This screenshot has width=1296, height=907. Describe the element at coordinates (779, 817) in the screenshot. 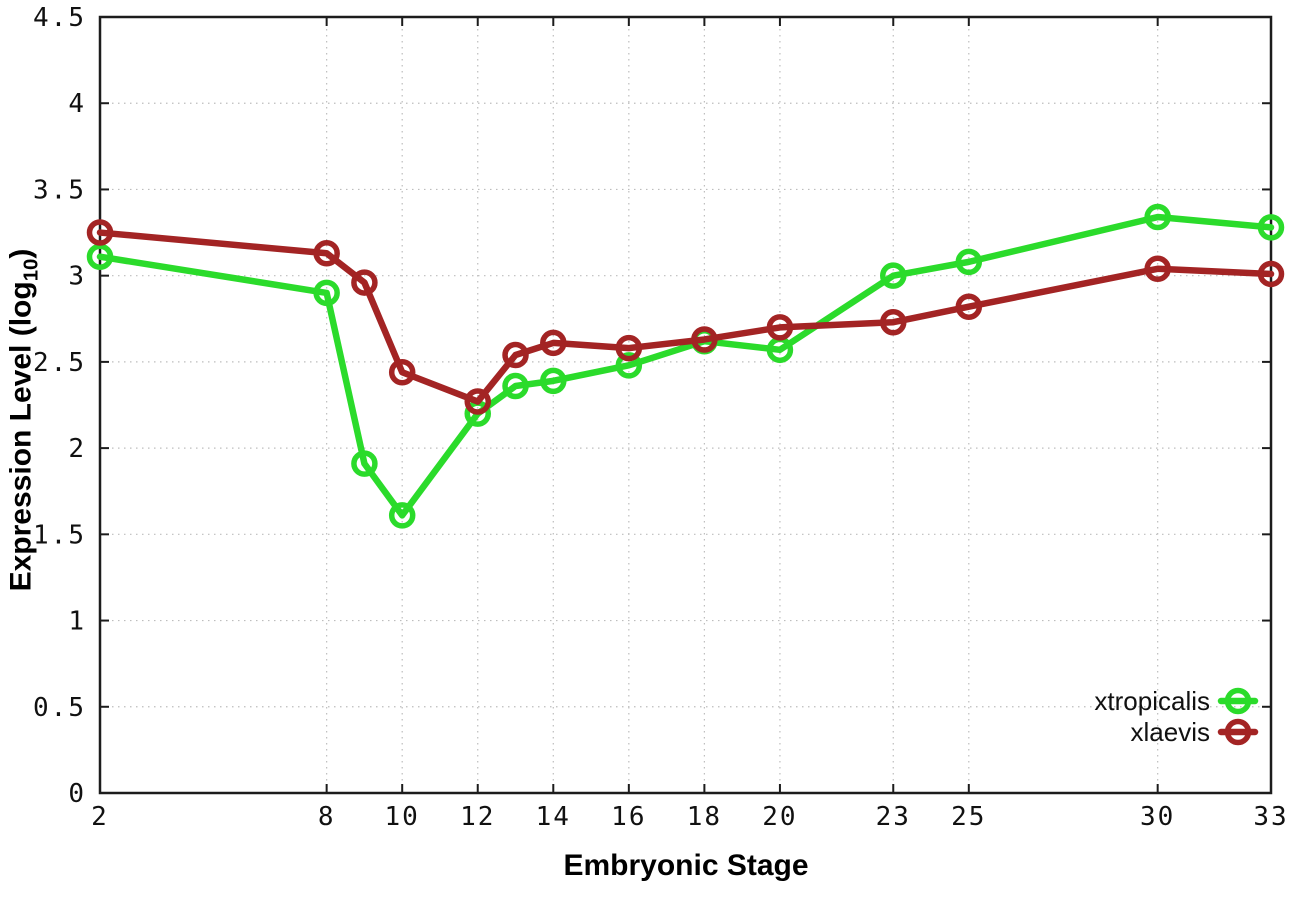

I see `x-tick-label: 20` at that location.